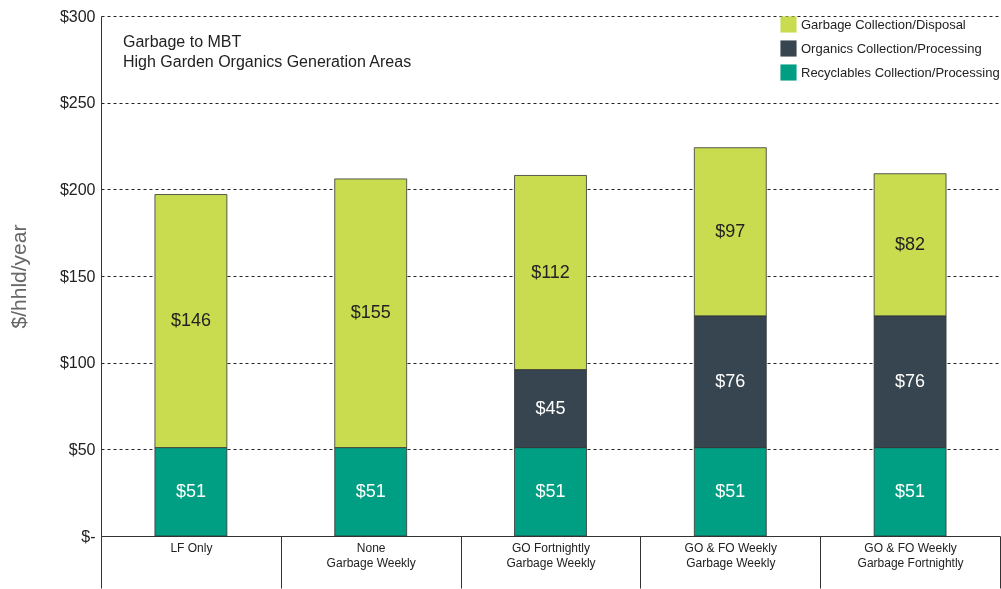 The image size is (1001, 589). What do you see at coordinates (883, 24) in the screenshot?
I see `legend-label: Garbage Collection/Disposal` at bounding box center [883, 24].